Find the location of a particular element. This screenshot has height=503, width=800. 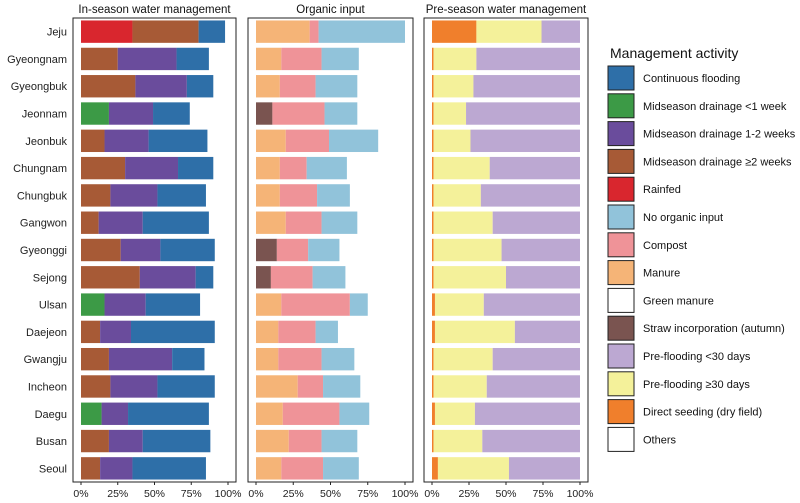

legend-title: Management activity is located at coordinates (674, 53).